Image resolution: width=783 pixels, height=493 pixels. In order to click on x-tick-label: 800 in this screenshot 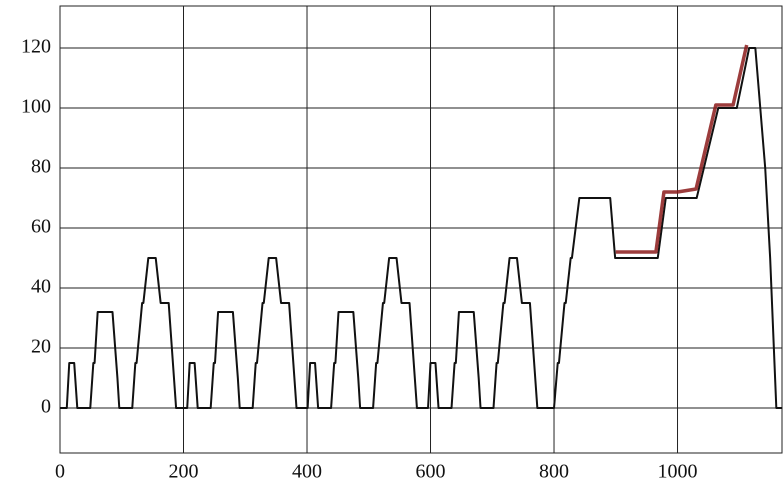, I will do `click(554, 472)`.